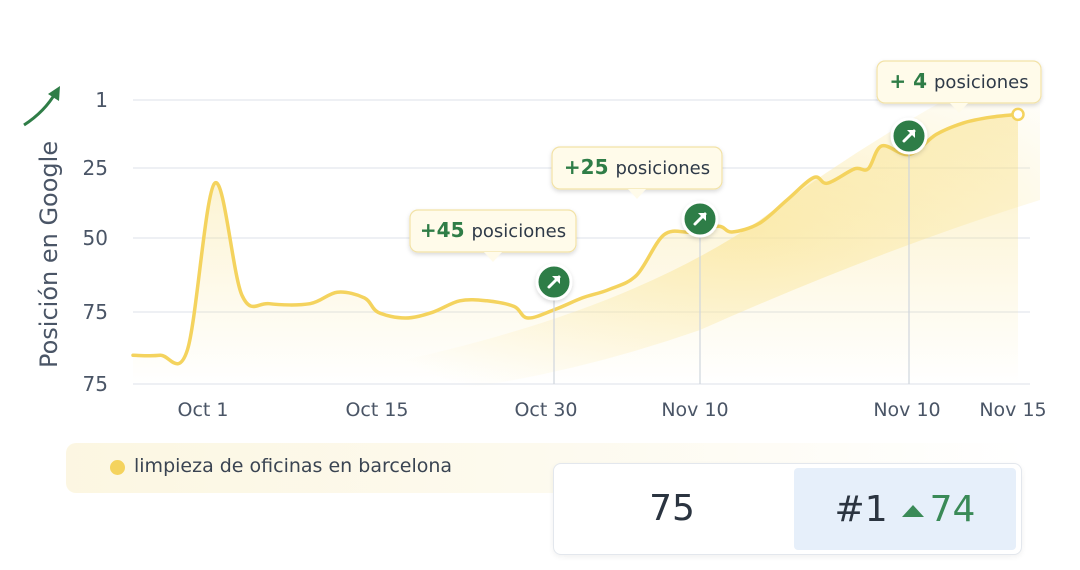 The width and height of the screenshot is (1080, 570). I want to click on svg-text: +25 posiciones, so click(637, 167).